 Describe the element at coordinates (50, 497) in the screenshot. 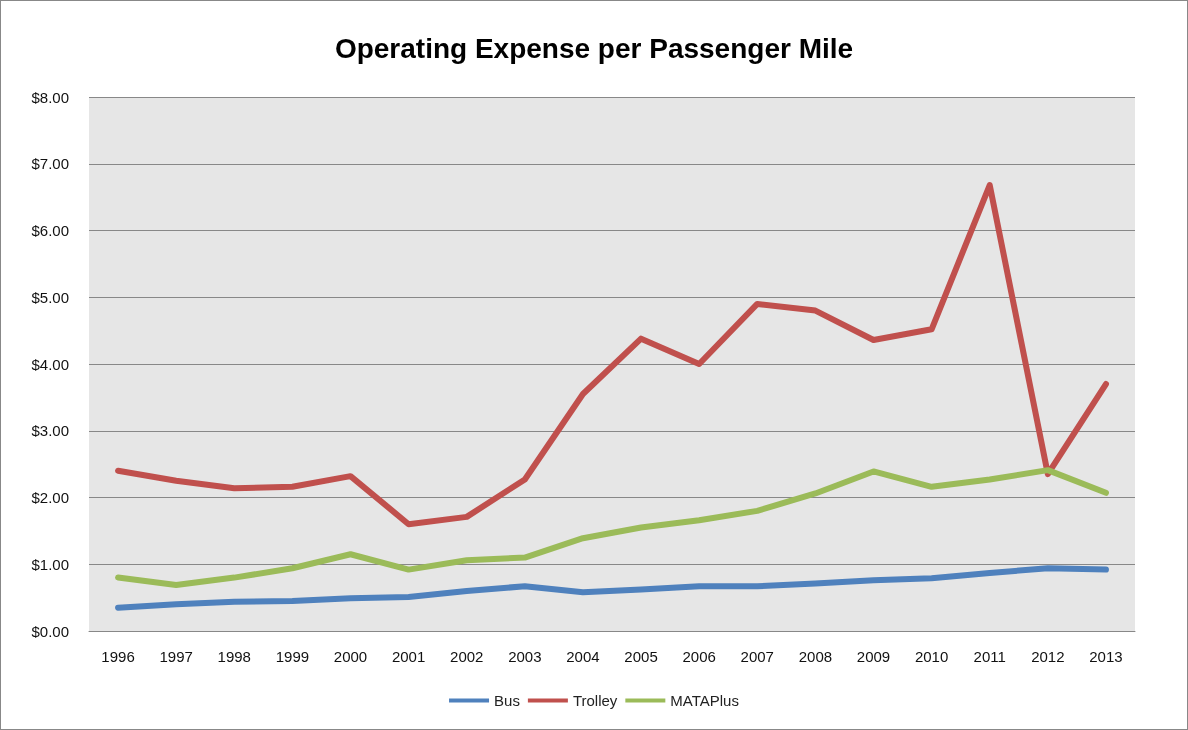

I see `y-tick-label: $2.00` at that location.